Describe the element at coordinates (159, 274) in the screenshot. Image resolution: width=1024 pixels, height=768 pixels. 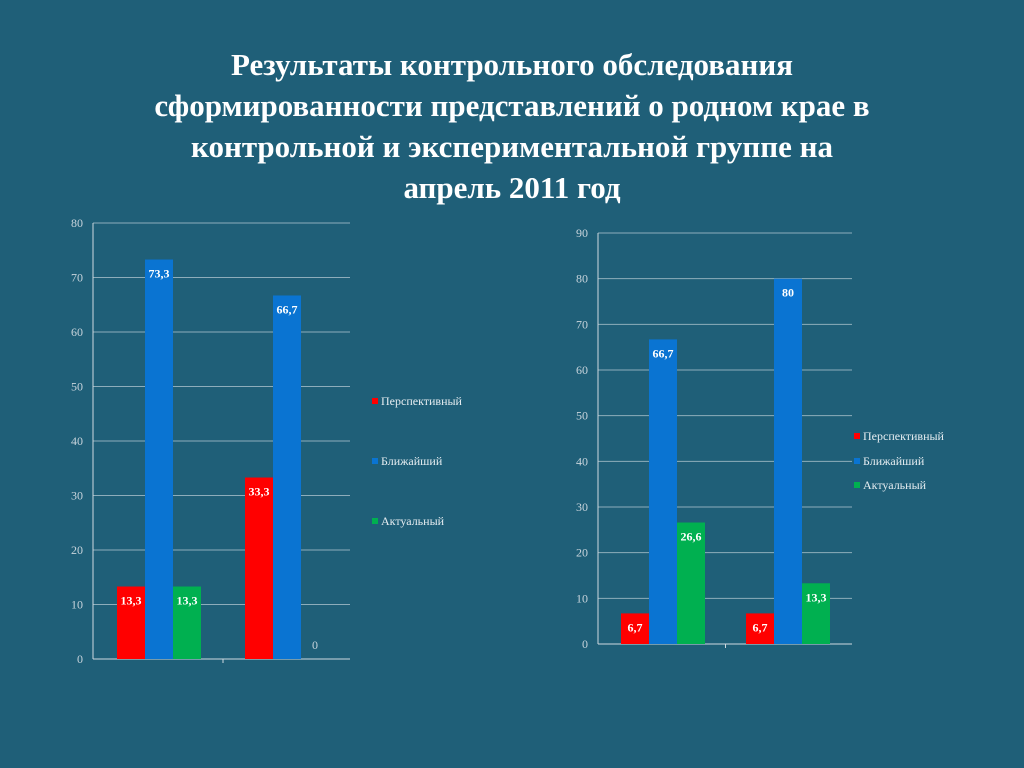
I see `data-label: 73,3` at that location.